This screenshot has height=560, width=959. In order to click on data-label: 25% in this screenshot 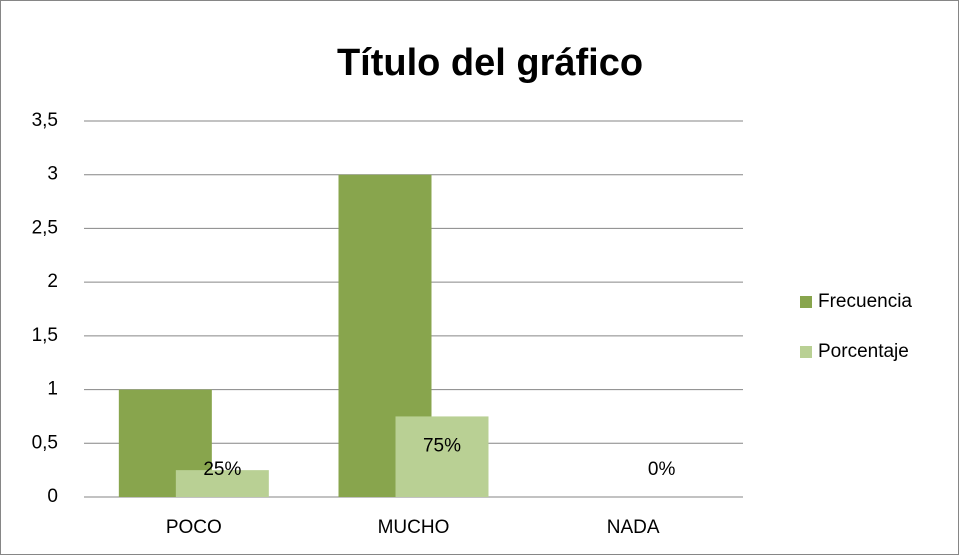, I will do `click(222, 469)`.